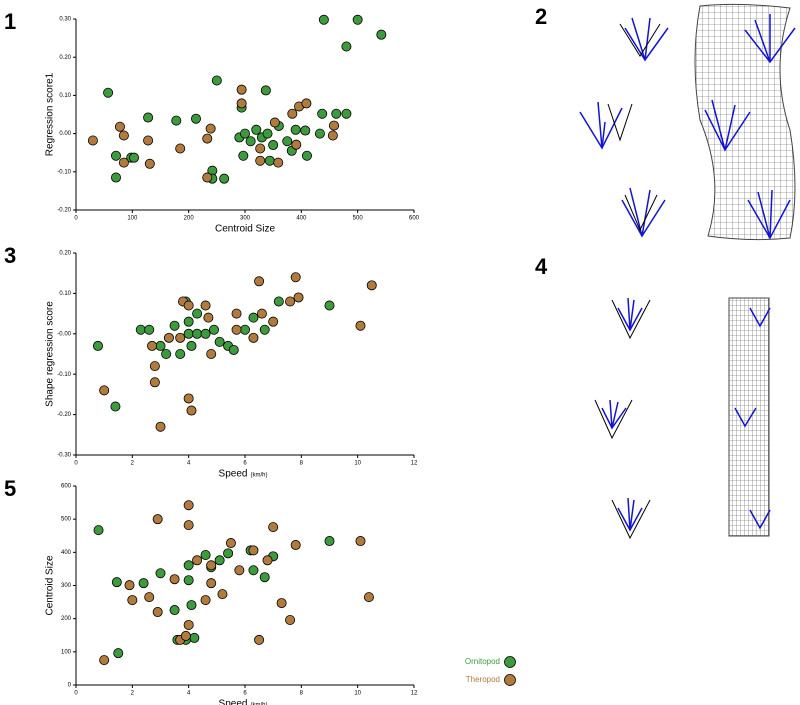 Image resolution: width=800 pixels, height=705 pixels. Describe the element at coordinates (357, 464) in the screenshot. I see `x-tick-label: 10` at that location.